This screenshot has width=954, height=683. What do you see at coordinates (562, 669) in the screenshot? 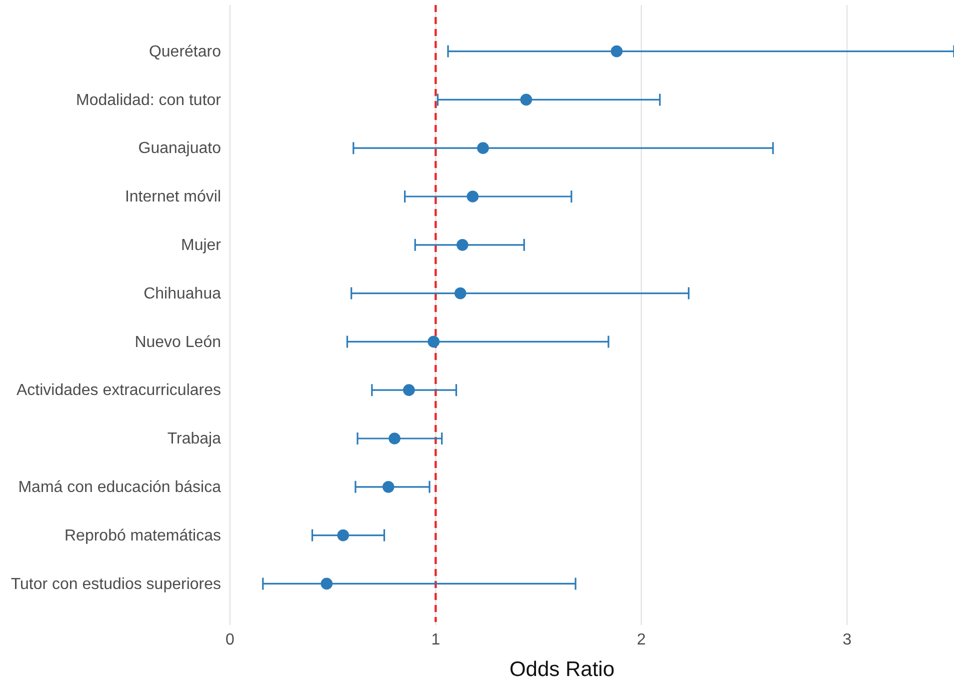
I see `x-axis-title: Odds Ratio` at bounding box center [562, 669].